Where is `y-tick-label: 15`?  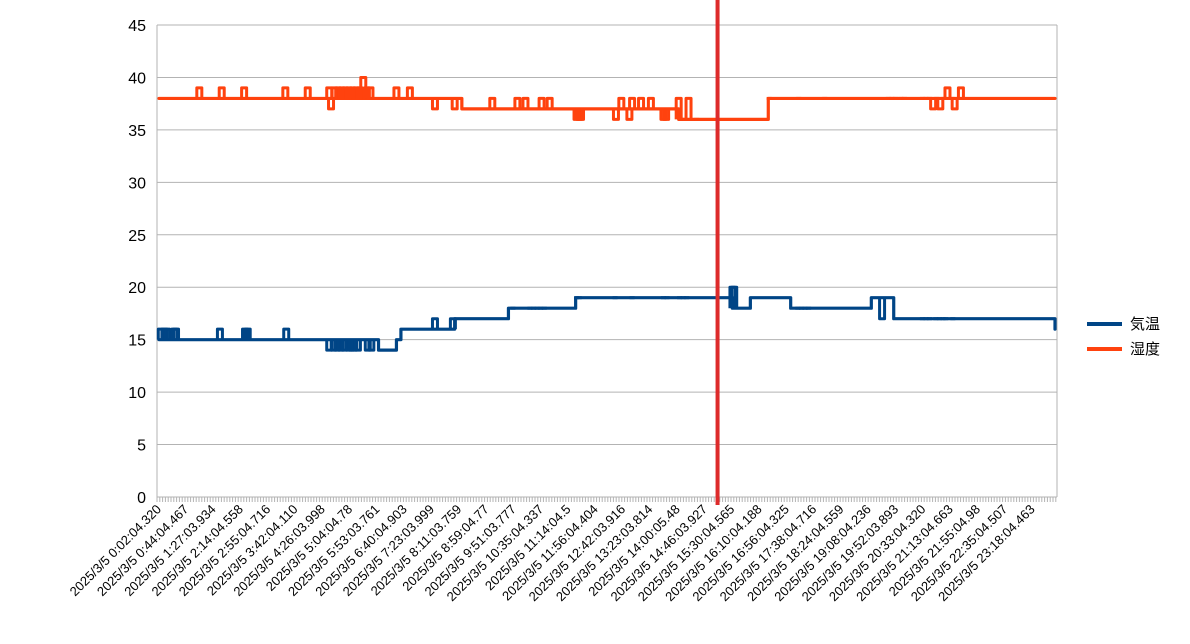
y-tick-label: 15 is located at coordinates (137, 341).